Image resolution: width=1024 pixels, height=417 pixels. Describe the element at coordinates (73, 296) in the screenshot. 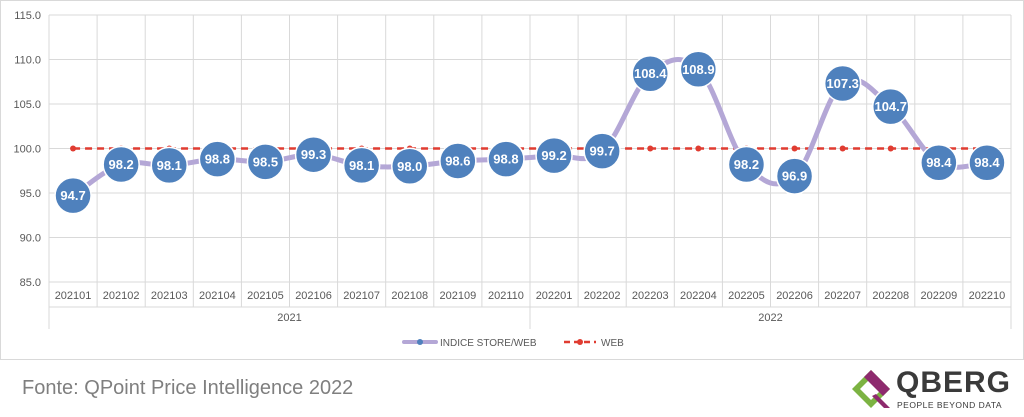

I see `x-tick-label: 202101` at that location.